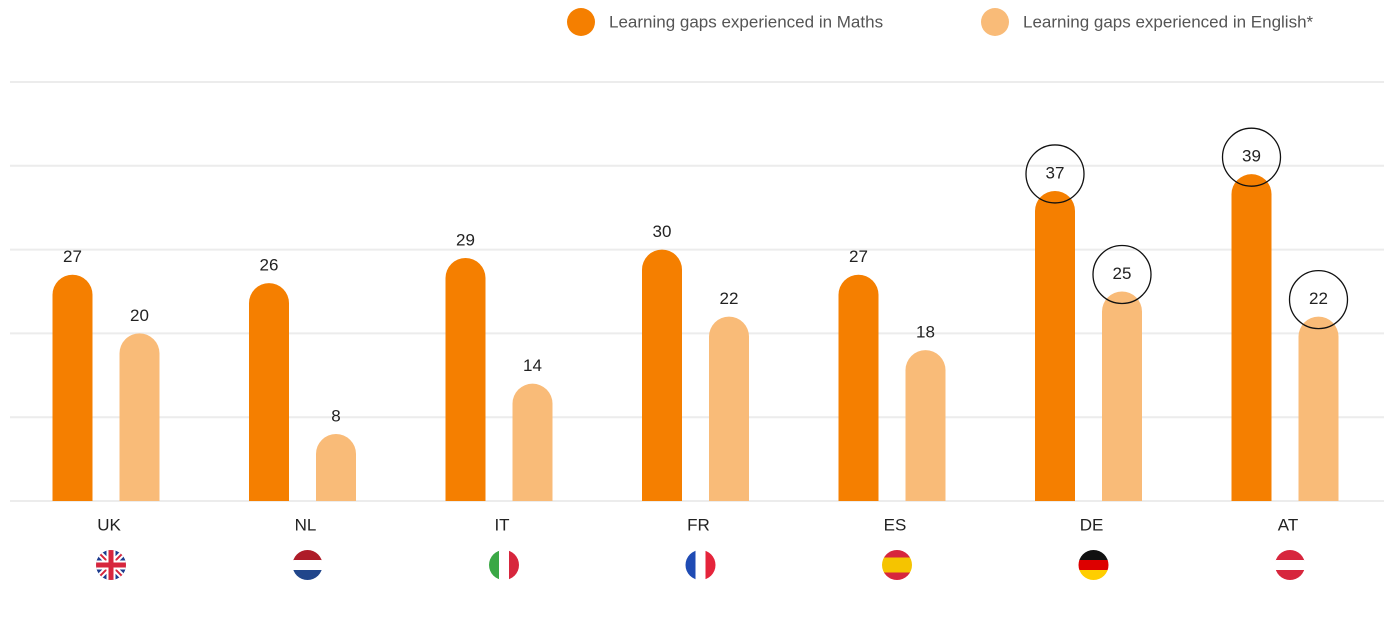  Describe the element at coordinates (109, 524) in the screenshot. I see `x-tick-label: UK` at that location.